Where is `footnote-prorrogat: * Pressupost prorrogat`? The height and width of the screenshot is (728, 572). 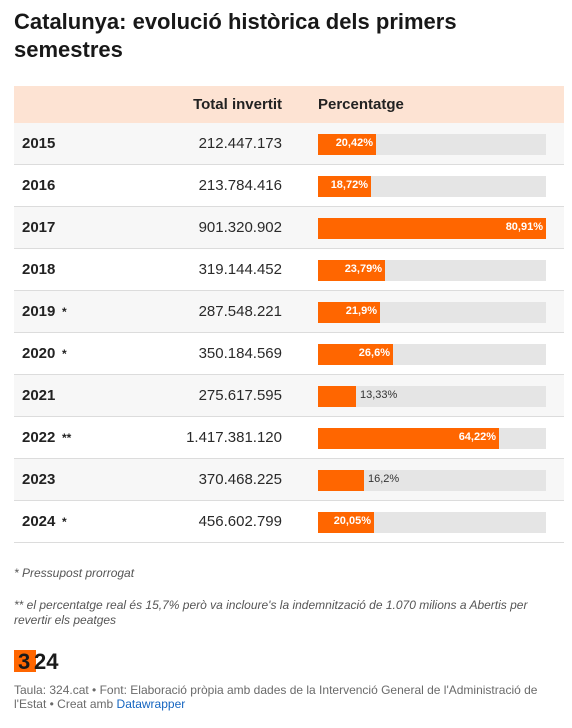 footnote-prorrogat: * Pressupost prorrogat is located at coordinates (74, 573).